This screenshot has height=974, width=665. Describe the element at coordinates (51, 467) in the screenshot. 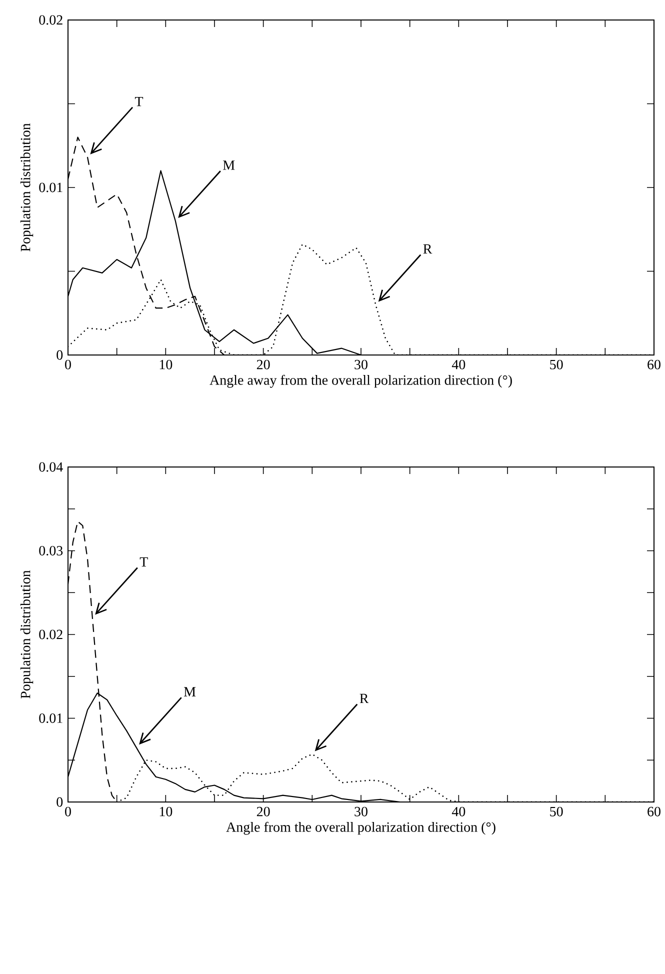

I see `y-tick-label: 0.04` at that location.